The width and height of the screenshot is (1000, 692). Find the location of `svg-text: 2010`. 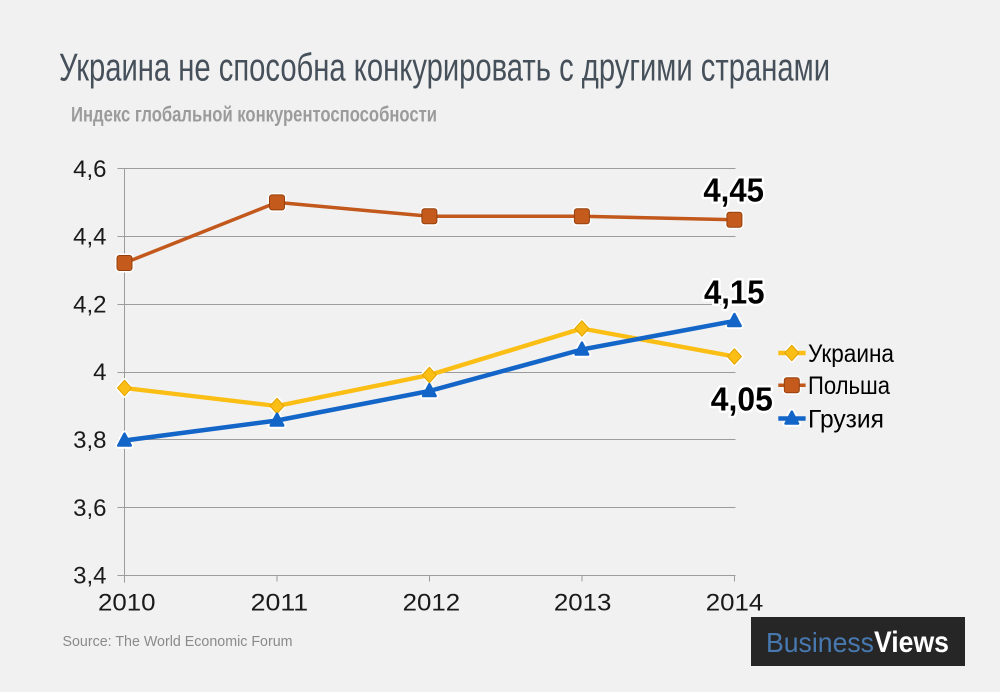

svg-text: 2010 is located at coordinates (127, 603).